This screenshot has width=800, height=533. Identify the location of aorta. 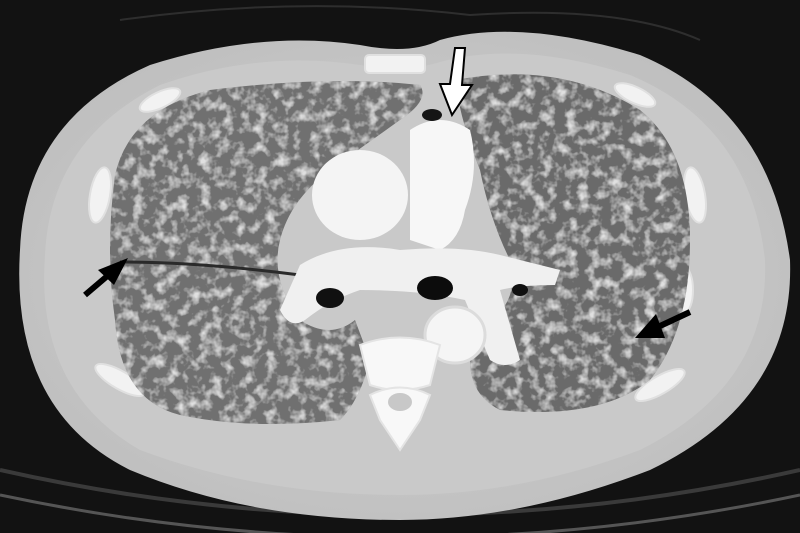
(442, 185).